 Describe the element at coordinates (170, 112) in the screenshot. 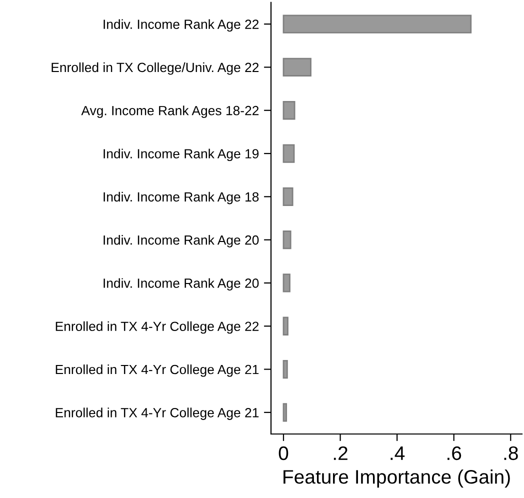

I see `y-tick-label: Avg. Income Rank Ages 18-22` at that location.